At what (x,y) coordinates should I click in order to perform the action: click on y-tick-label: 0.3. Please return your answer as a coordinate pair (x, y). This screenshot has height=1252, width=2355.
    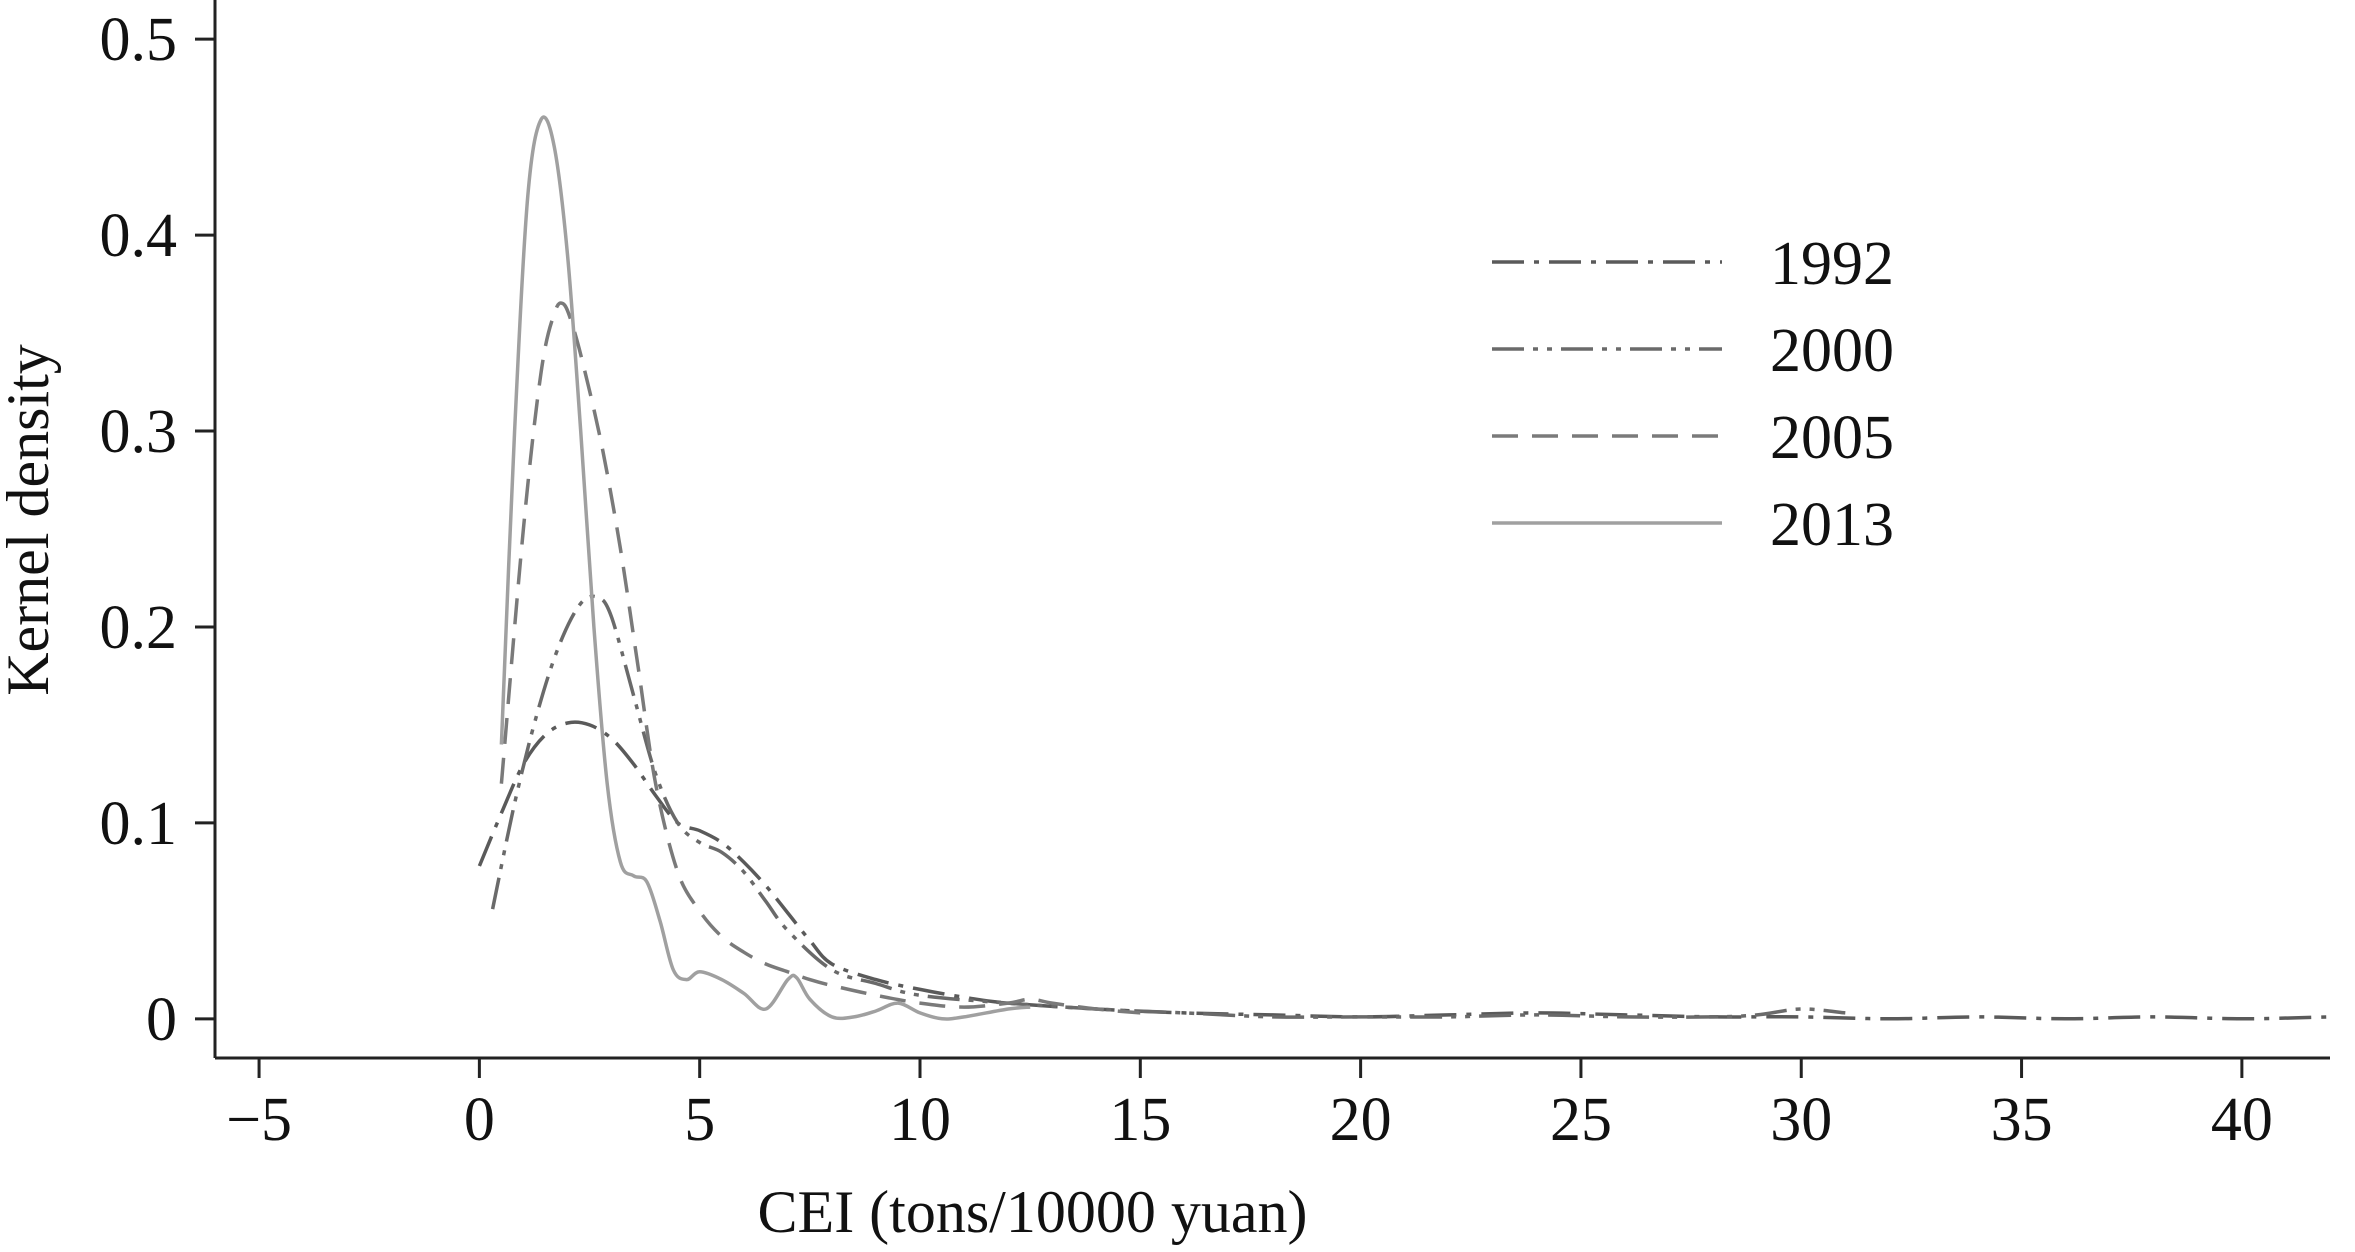
    Looking at the image, I should click on (139, 432).